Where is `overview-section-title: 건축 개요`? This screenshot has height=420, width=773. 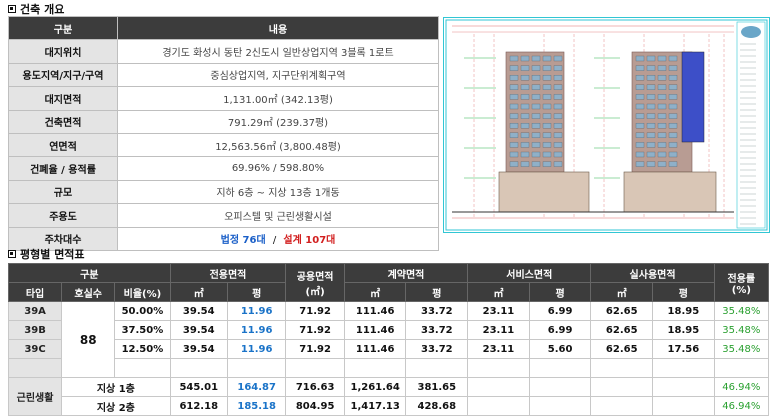
overview-section-title: 건축 개요 is located at coordinates (36, 9).